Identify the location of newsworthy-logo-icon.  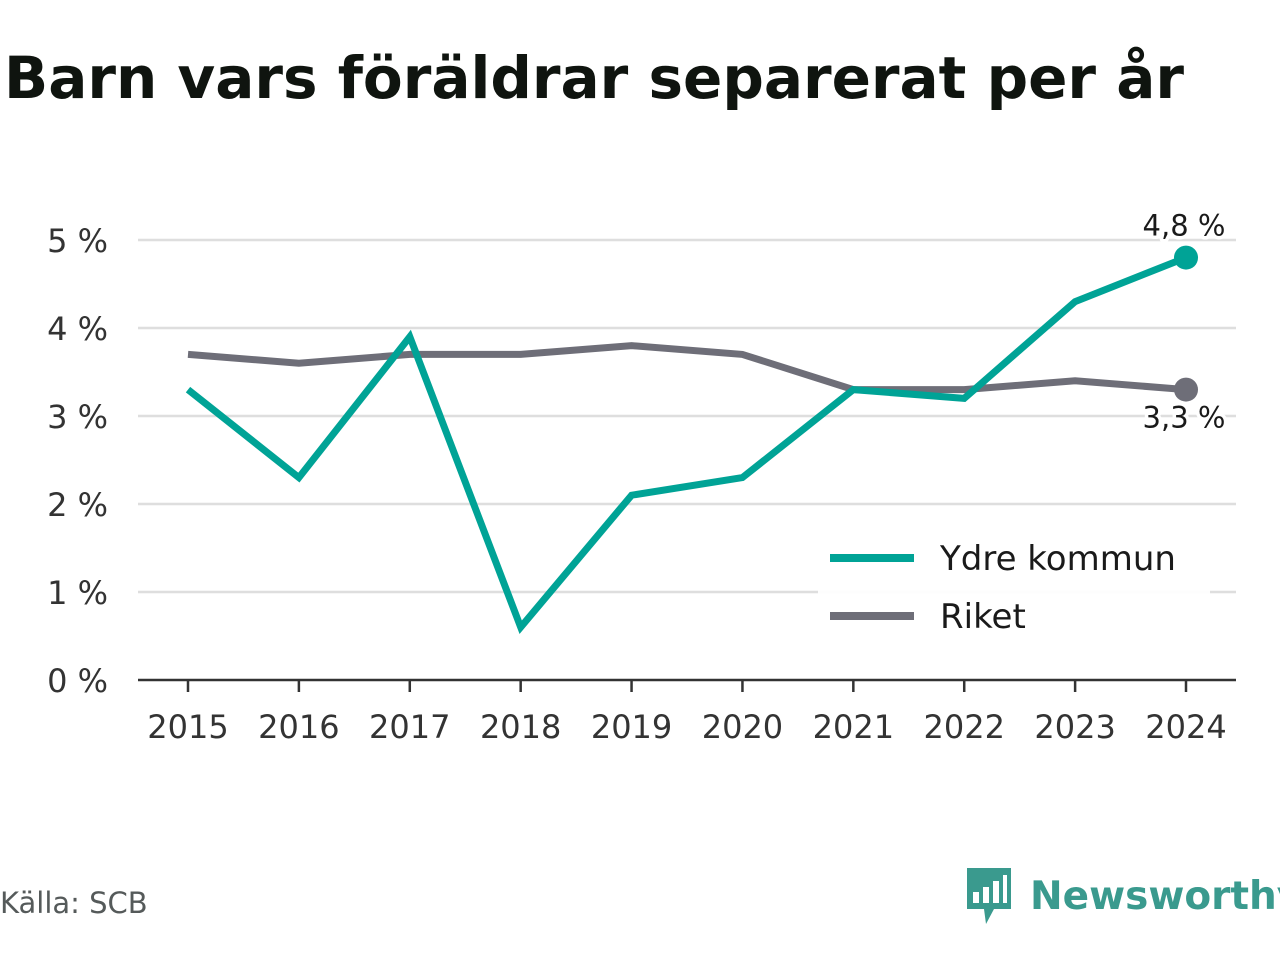
(989, 896).